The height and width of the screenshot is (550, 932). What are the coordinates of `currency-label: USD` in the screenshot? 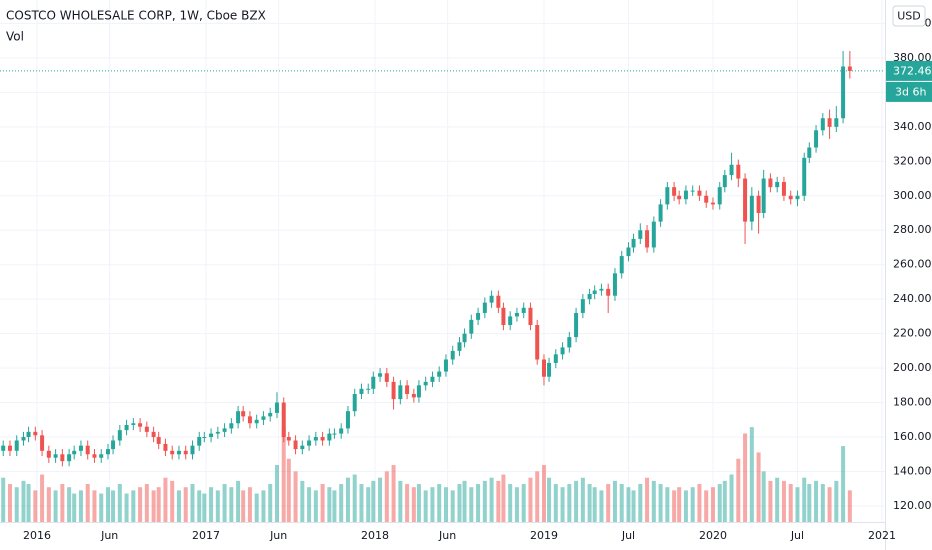 It's located at (909, 16).